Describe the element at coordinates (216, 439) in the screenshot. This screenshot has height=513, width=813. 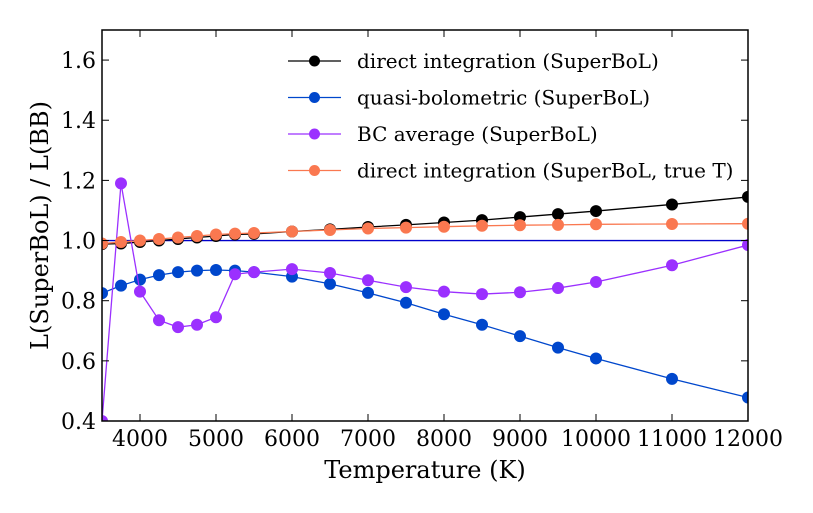
I see `x-tick-label: 5000` at that location.